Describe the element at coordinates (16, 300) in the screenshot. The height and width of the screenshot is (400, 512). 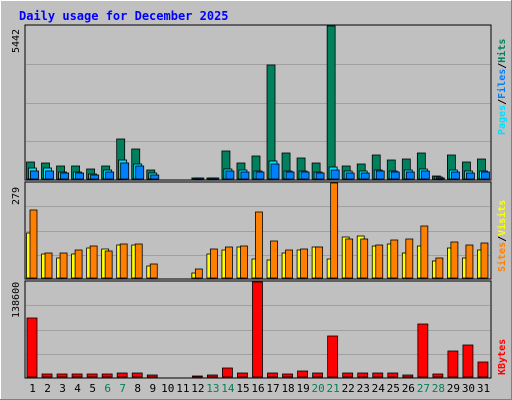
I see `kbytes-ymax-label: 138600` at that location.